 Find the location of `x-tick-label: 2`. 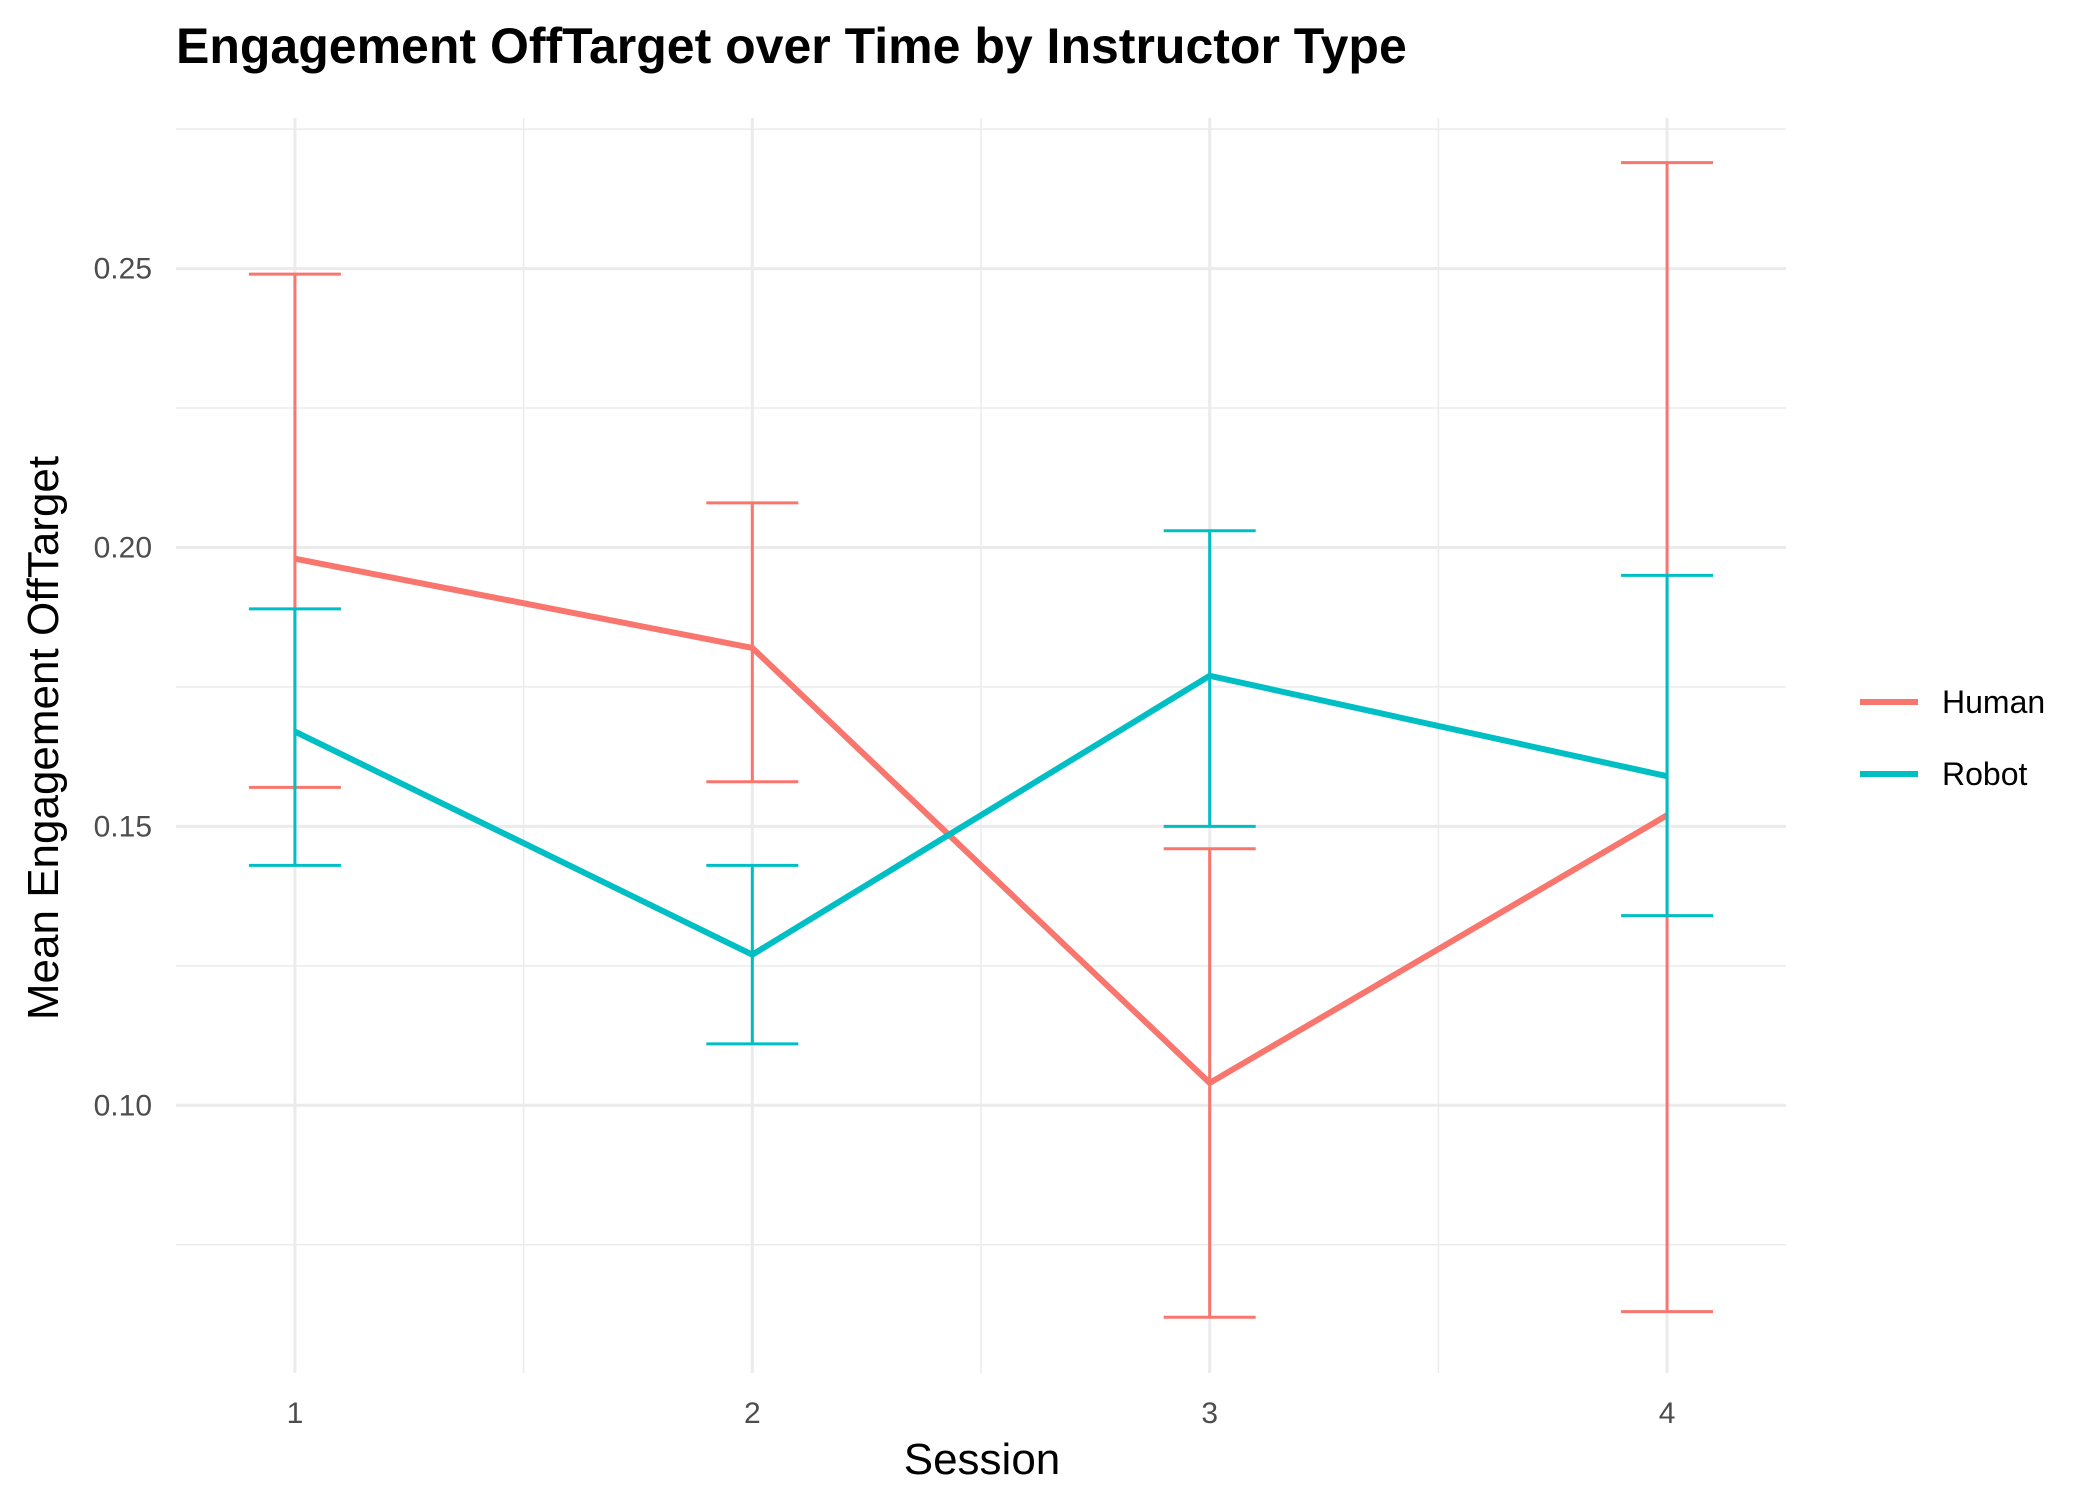

x-tick-label: 2 is located at coordinates (752, 1413).